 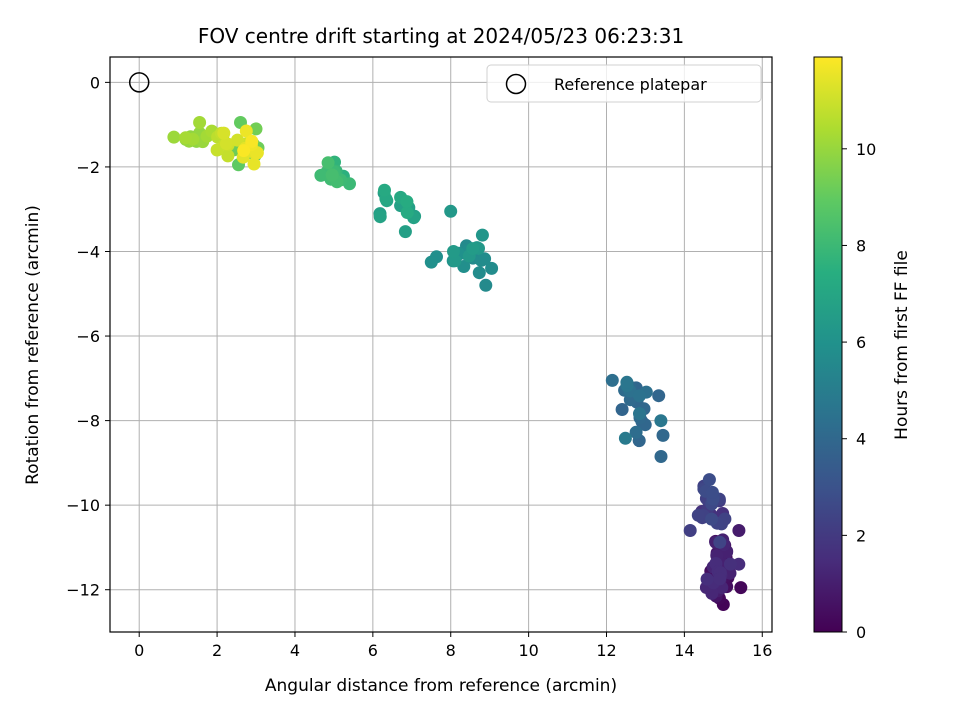 I want to click on colorbar: 0 2 4 6 8 10 Hours from first FF file, so click(x=862, y=349).